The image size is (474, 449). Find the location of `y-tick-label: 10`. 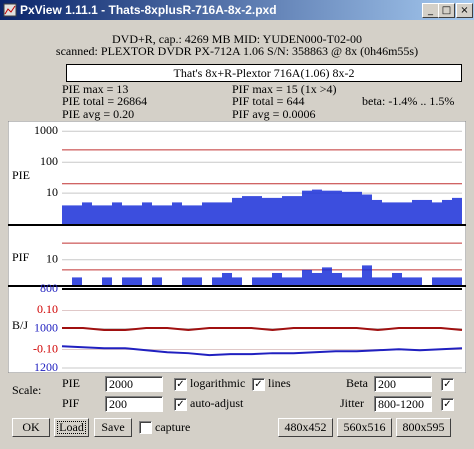

y-tick-label: 10 is located at coordinates (52, 259).